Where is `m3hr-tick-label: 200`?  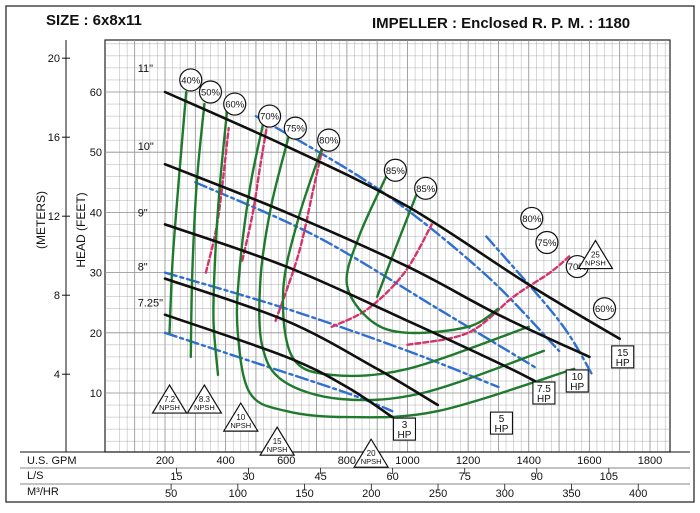 m3hr-tick-label: 200 is located at coordinates (371, 494).